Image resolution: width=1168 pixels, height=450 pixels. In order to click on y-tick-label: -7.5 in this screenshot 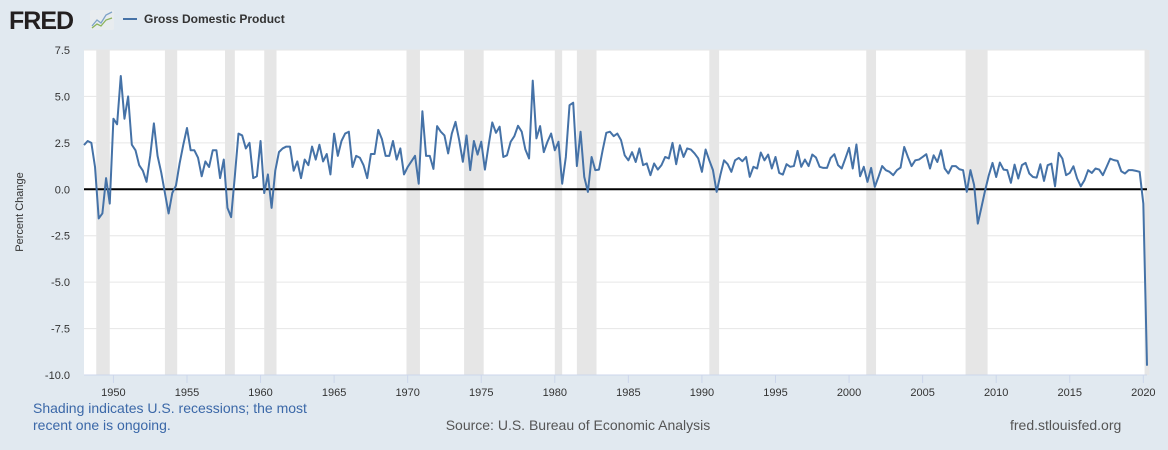, I will do `click(60, 330)`.